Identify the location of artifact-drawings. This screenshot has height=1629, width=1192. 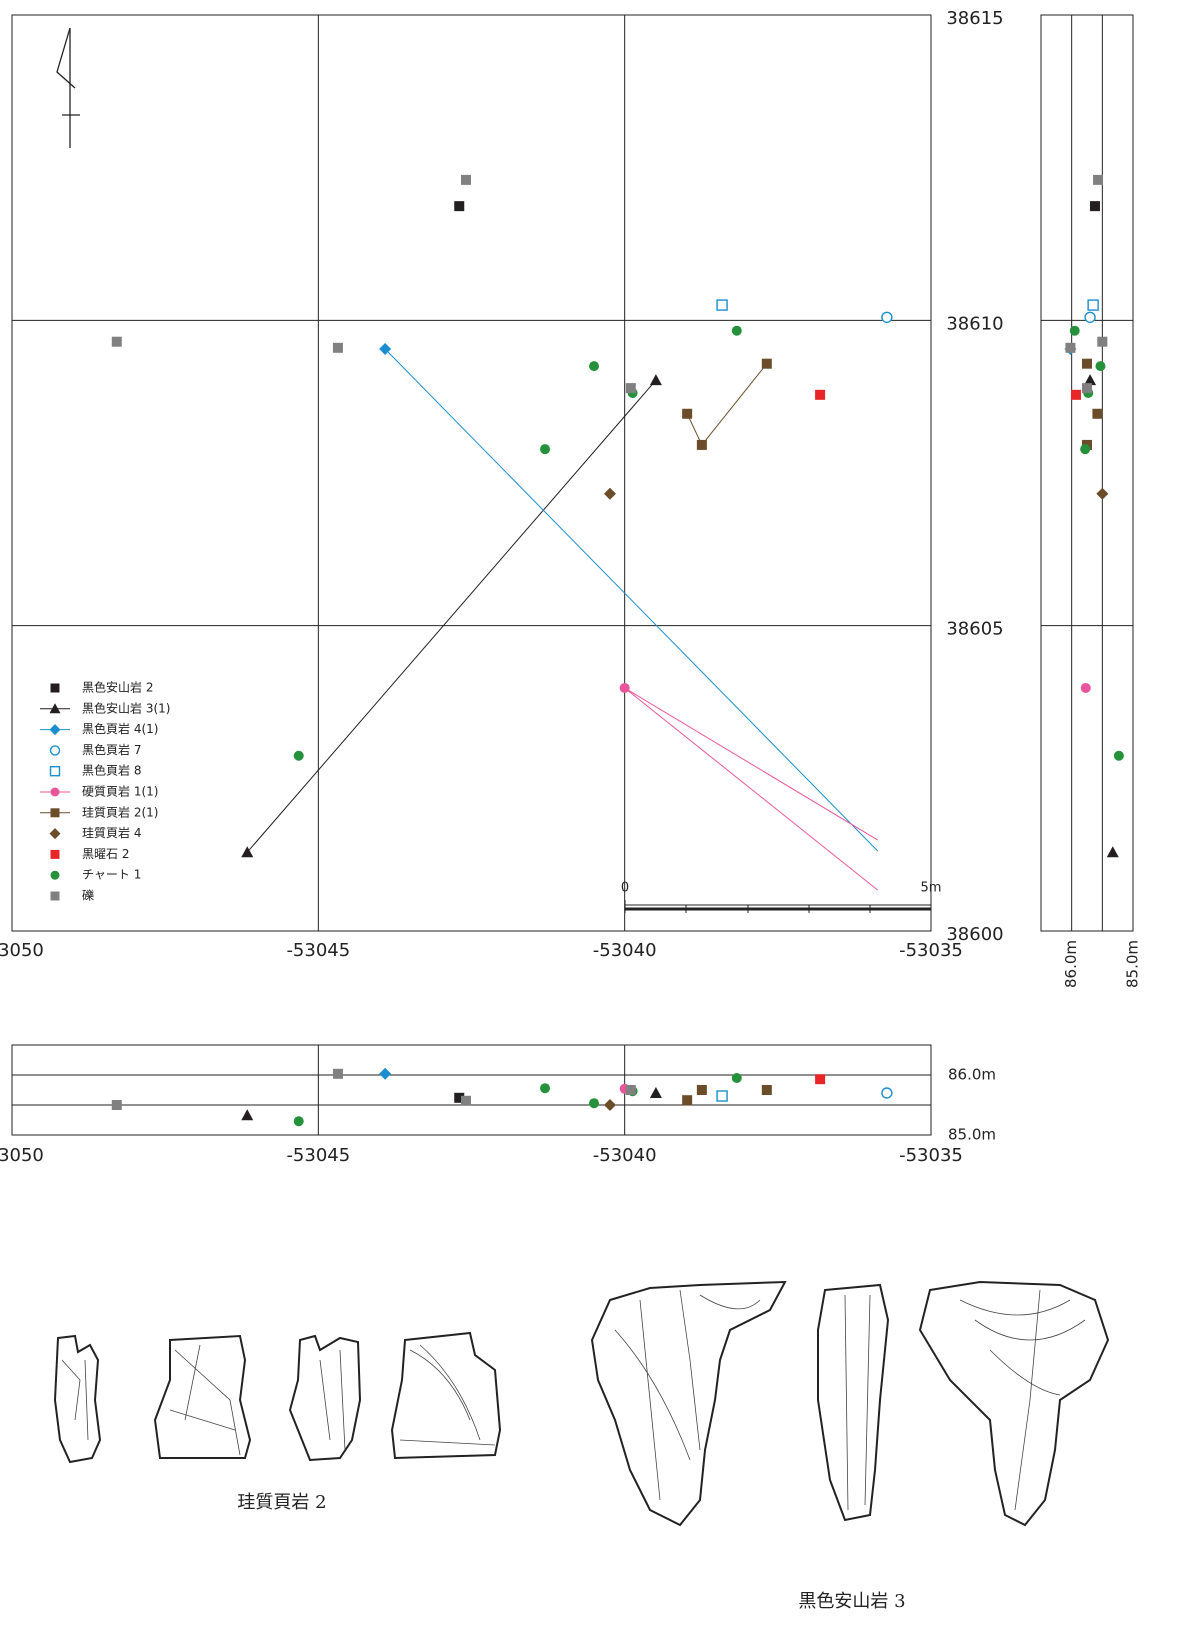
(581, 1403).